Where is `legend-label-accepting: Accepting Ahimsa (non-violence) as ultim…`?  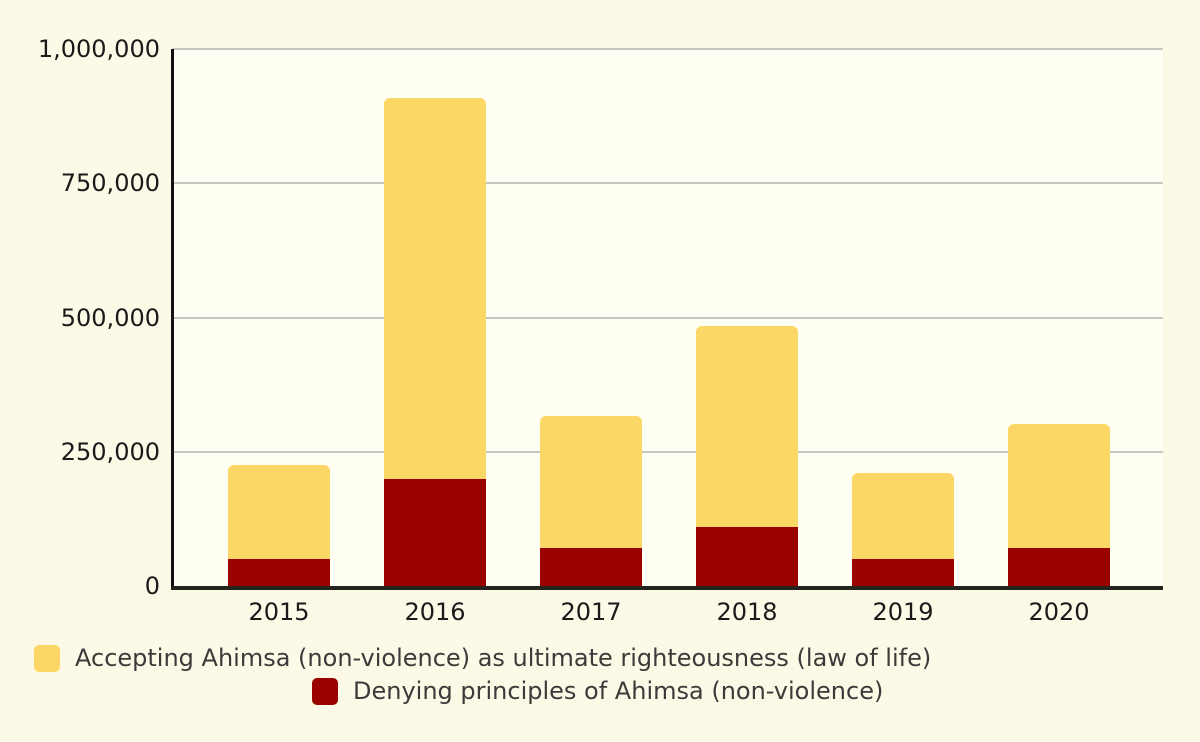 legend-label-accepting: Accepting Ahimsa (non-violence) as ultim… is located at coordinates (503, 658).